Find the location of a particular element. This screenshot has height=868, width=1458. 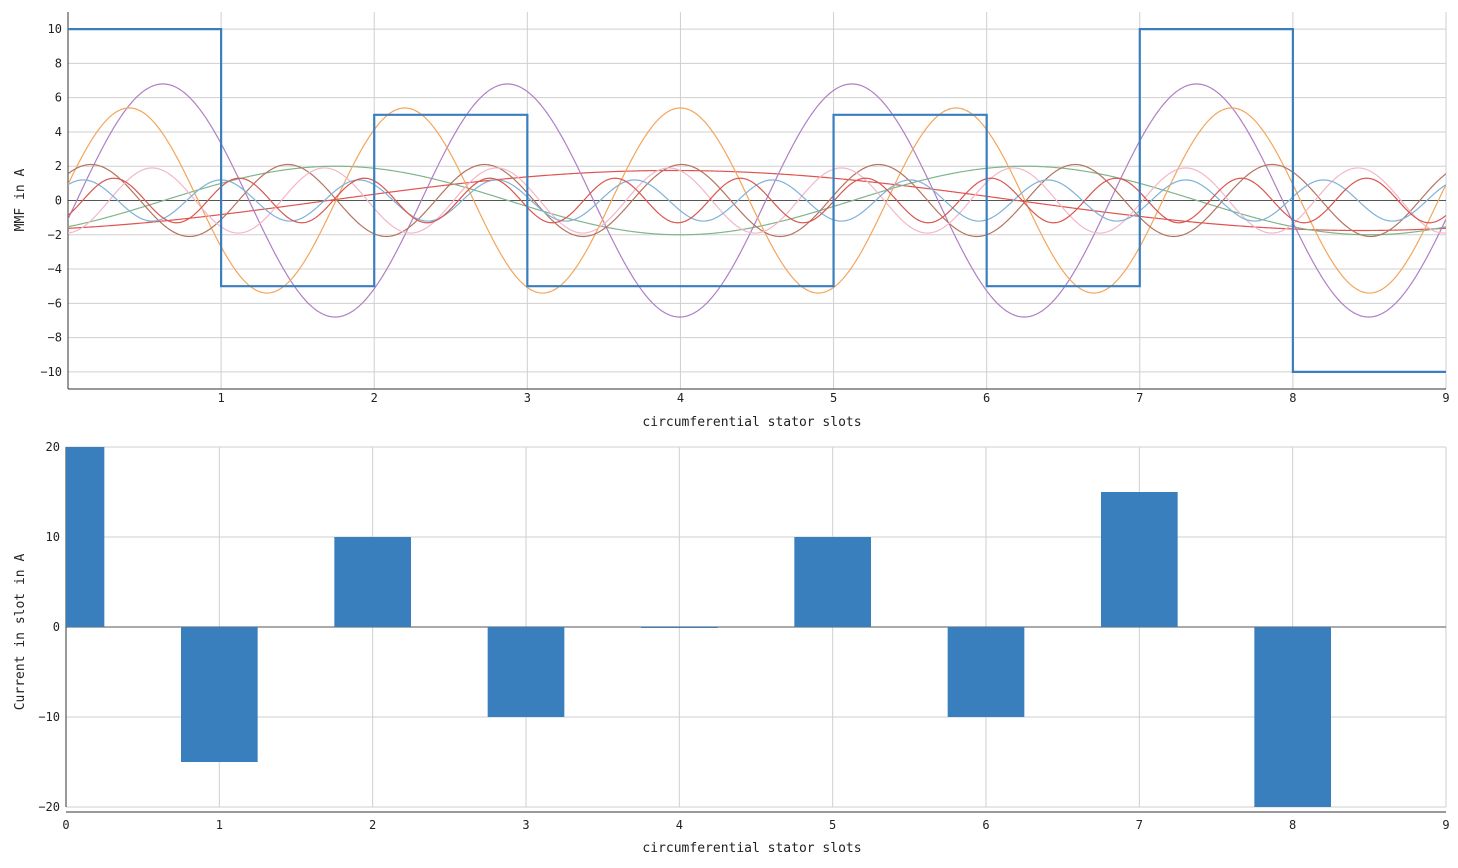

current-x-tick-label: 4 is located at coordinates (679, 825).